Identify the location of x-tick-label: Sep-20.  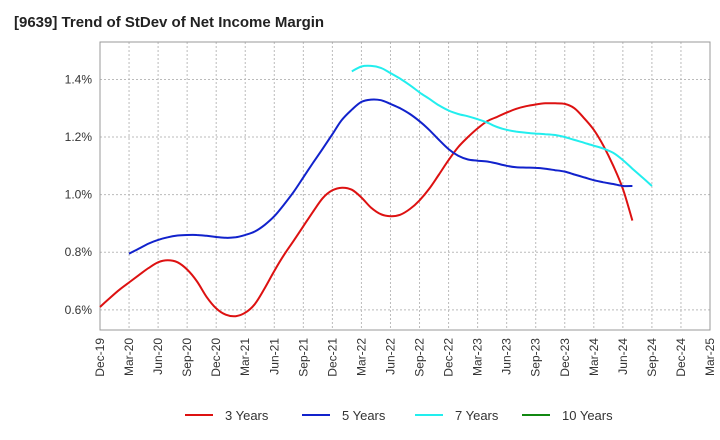
(187, 357).